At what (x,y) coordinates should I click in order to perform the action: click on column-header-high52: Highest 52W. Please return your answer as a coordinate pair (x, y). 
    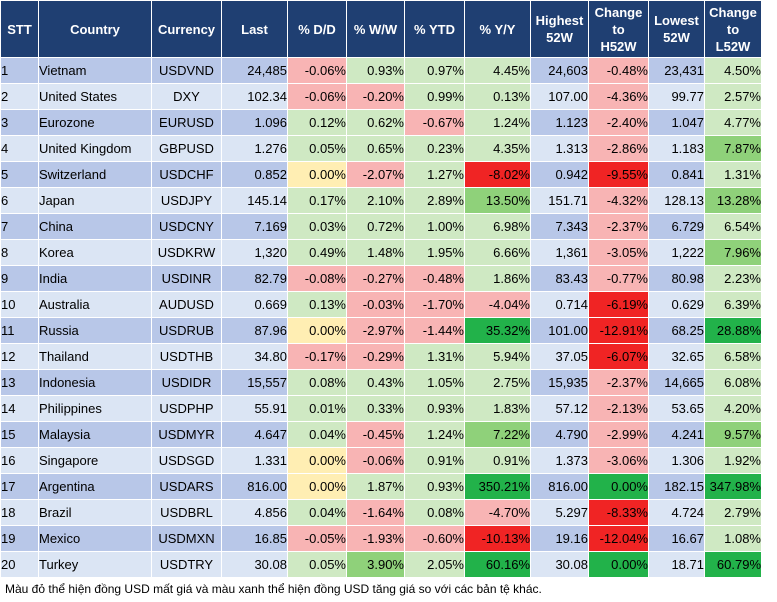
    Looking at the image, I should click on (559, 29).